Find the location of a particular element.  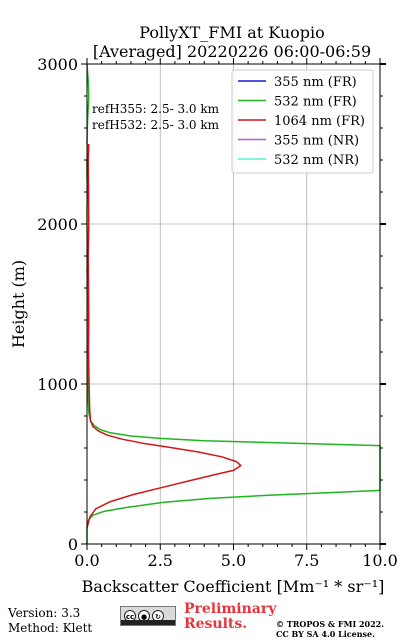

y-tick-label-1: 1000 is located at coordinates (57, 384).